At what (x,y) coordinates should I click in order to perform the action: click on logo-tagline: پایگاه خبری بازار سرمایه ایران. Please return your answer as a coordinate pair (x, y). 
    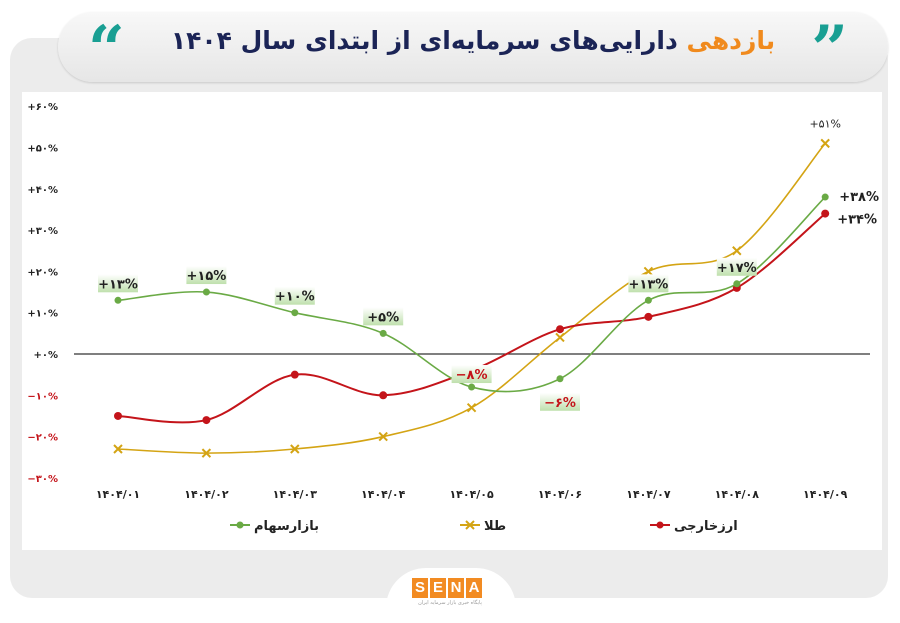
    Looking at the image, I should click on (450, 603).